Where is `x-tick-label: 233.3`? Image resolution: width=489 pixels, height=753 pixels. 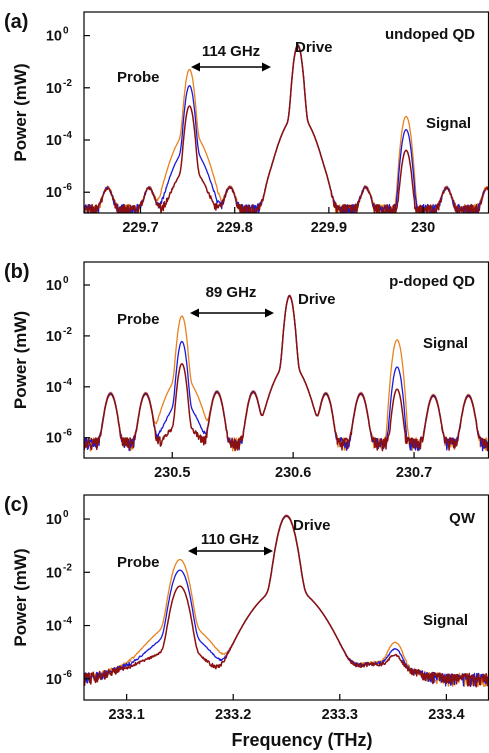 x-tick-label: 233.3 is located at coordinates (340, 715).